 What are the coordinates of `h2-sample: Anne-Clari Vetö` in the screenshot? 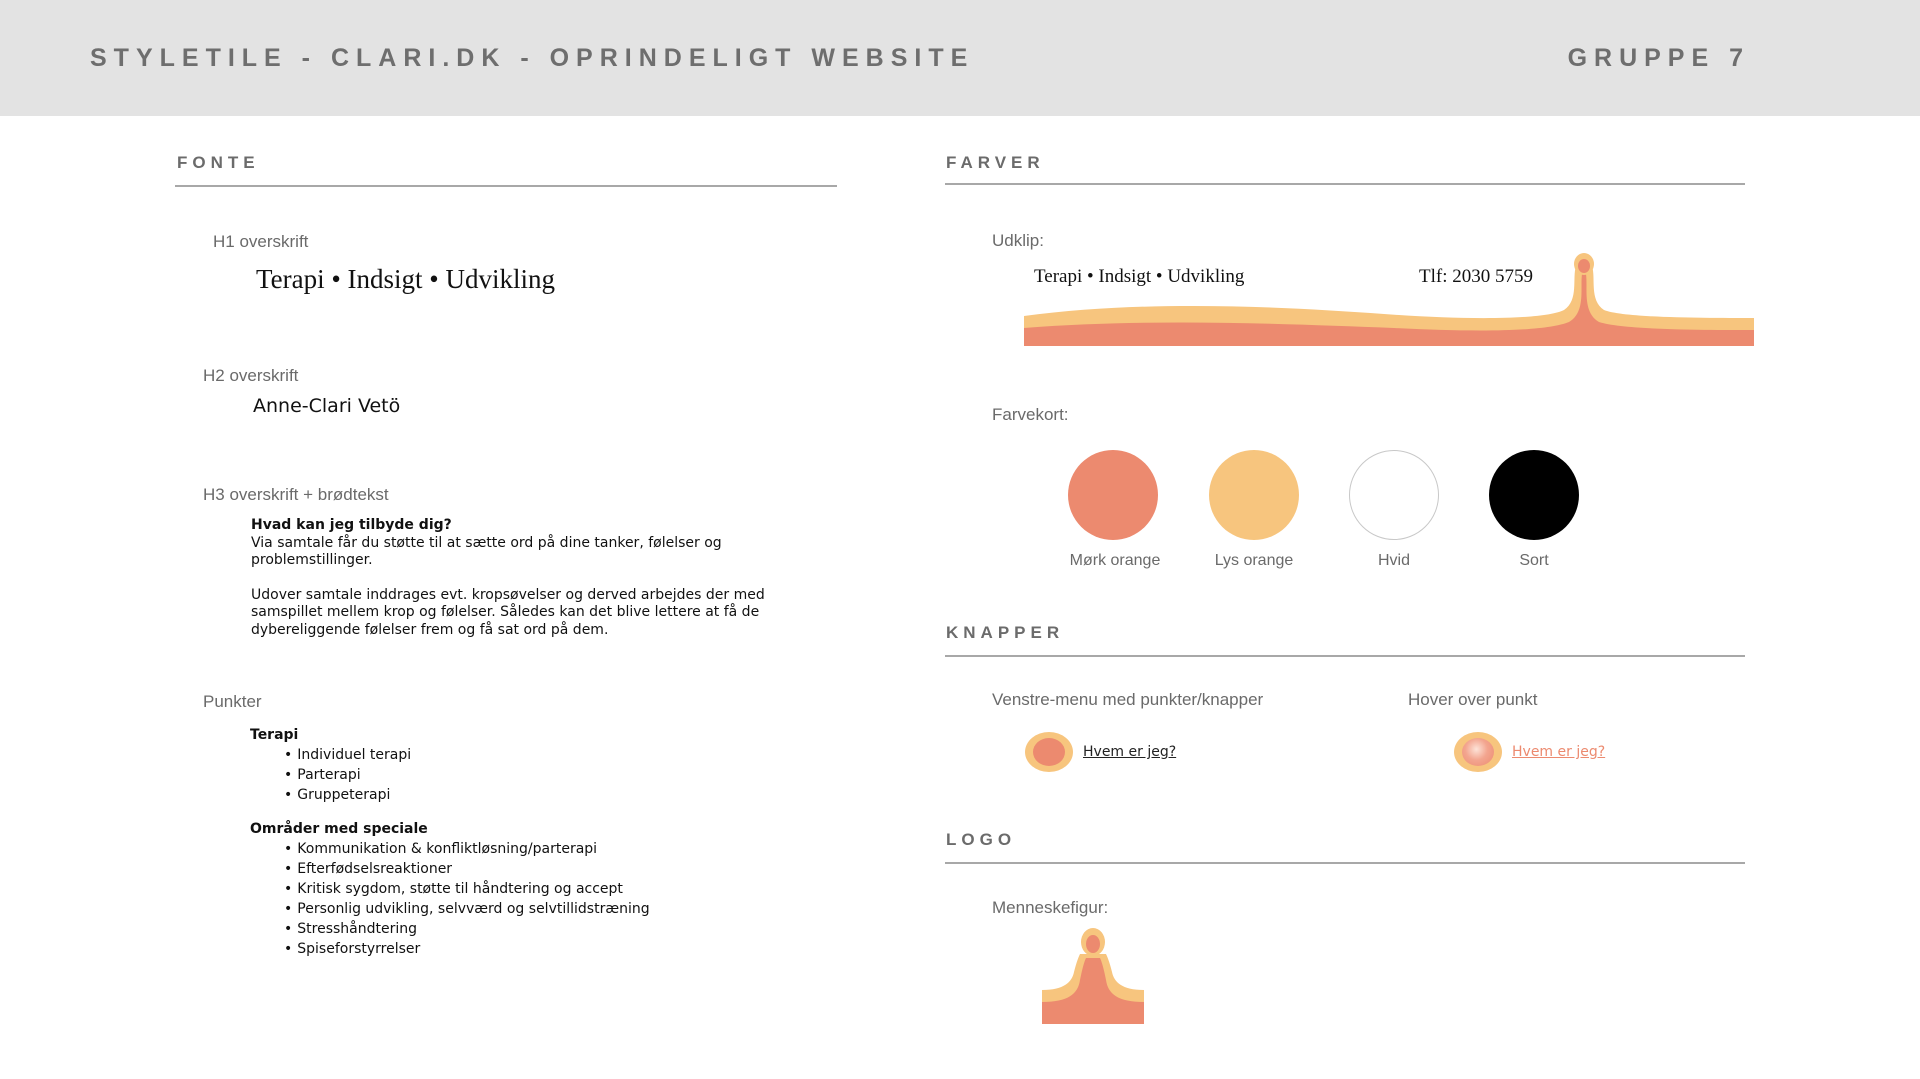 It's located at (327, 406).